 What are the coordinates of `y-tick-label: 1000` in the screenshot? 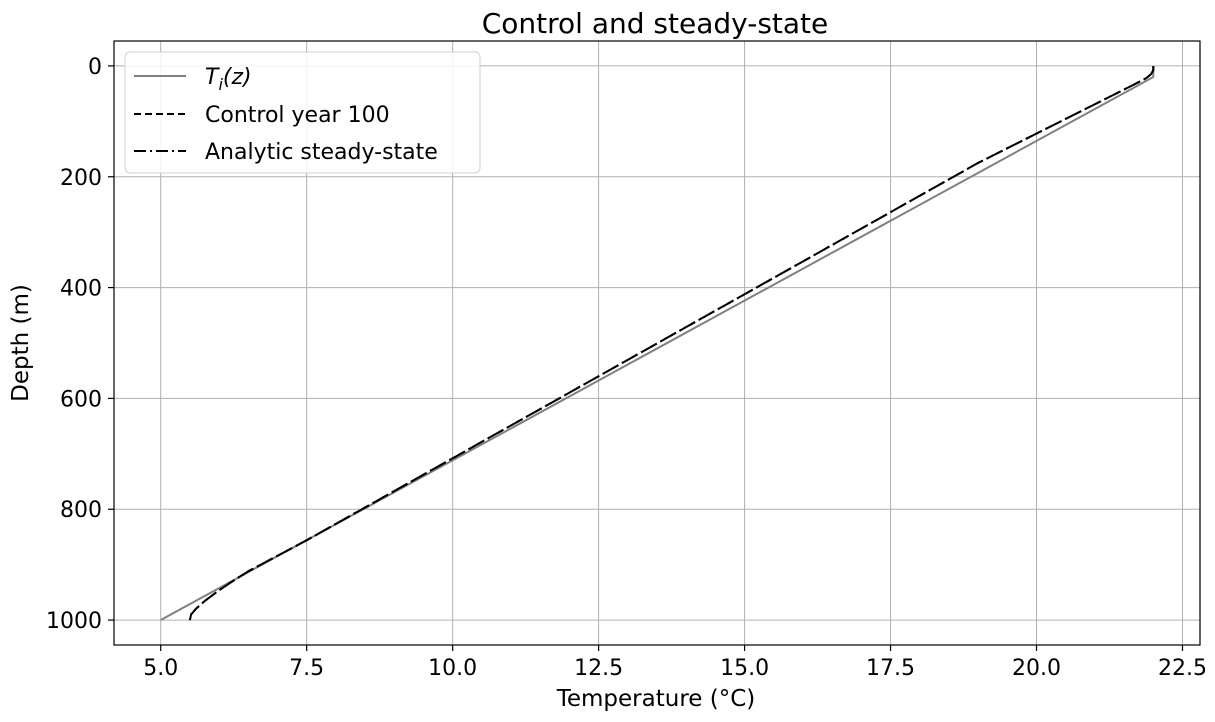 It's located at (74, 621).